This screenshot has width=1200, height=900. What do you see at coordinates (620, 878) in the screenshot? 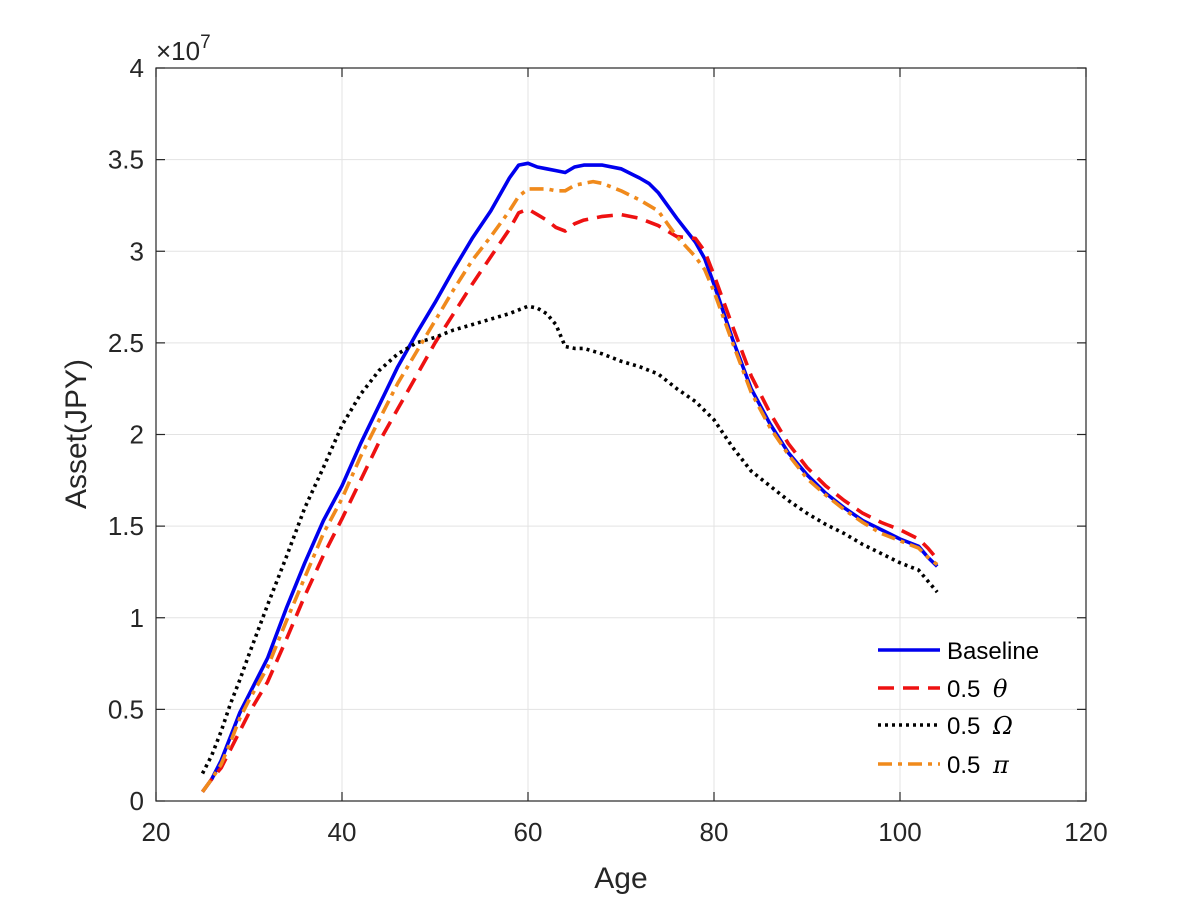
I see `x-axis-title: Age` at bounding box center [620, 878].